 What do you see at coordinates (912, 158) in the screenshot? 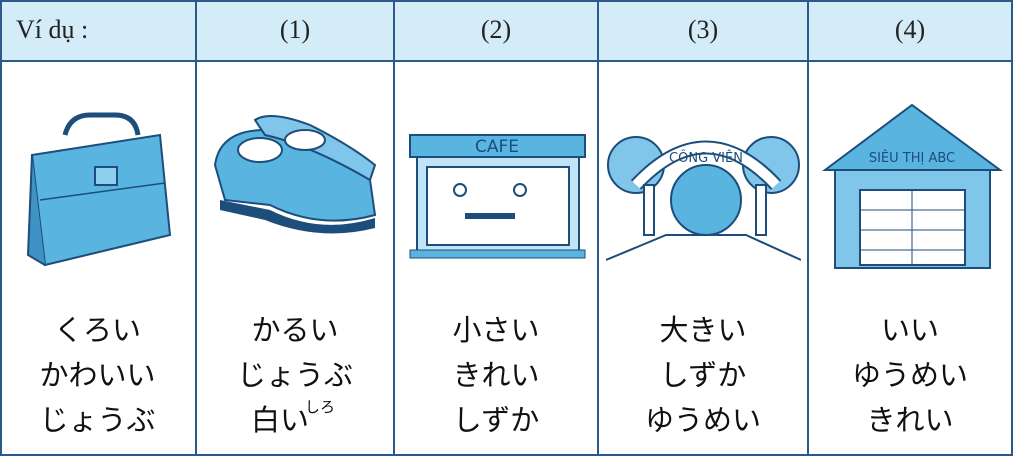
I see `sign-text: SIÊU THỊ ABC` at bounding box center [912, 158].